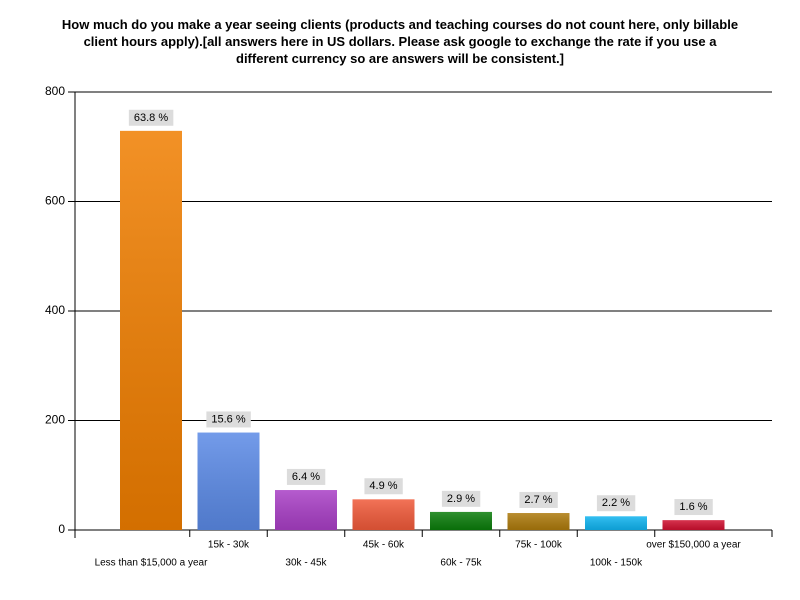 The height and width of the screenshot is (600, 800). Describe the element at coordinates (61, 529) in the screenshot. I see `y-tick-label: 0` at that location.